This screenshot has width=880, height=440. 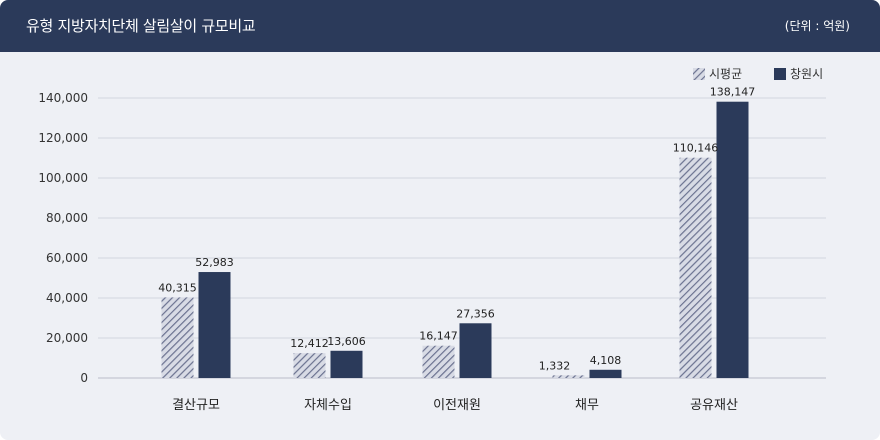 I want to click on y-tick-label: 40,000, so click(x=67, y=298).